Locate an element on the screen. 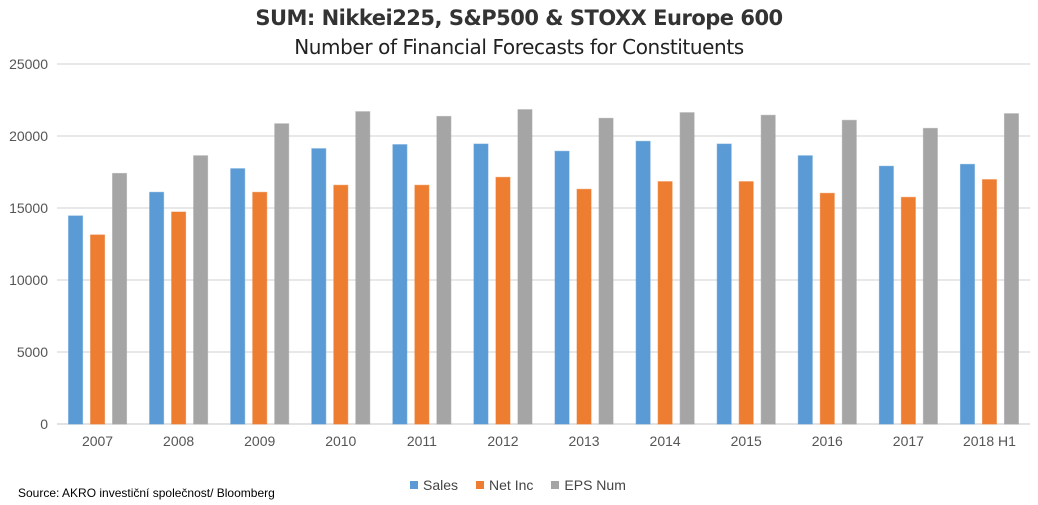 The width and height of the screenshot is (1038, 505). bar-sales-2013 is located at coordinates (562, 287).